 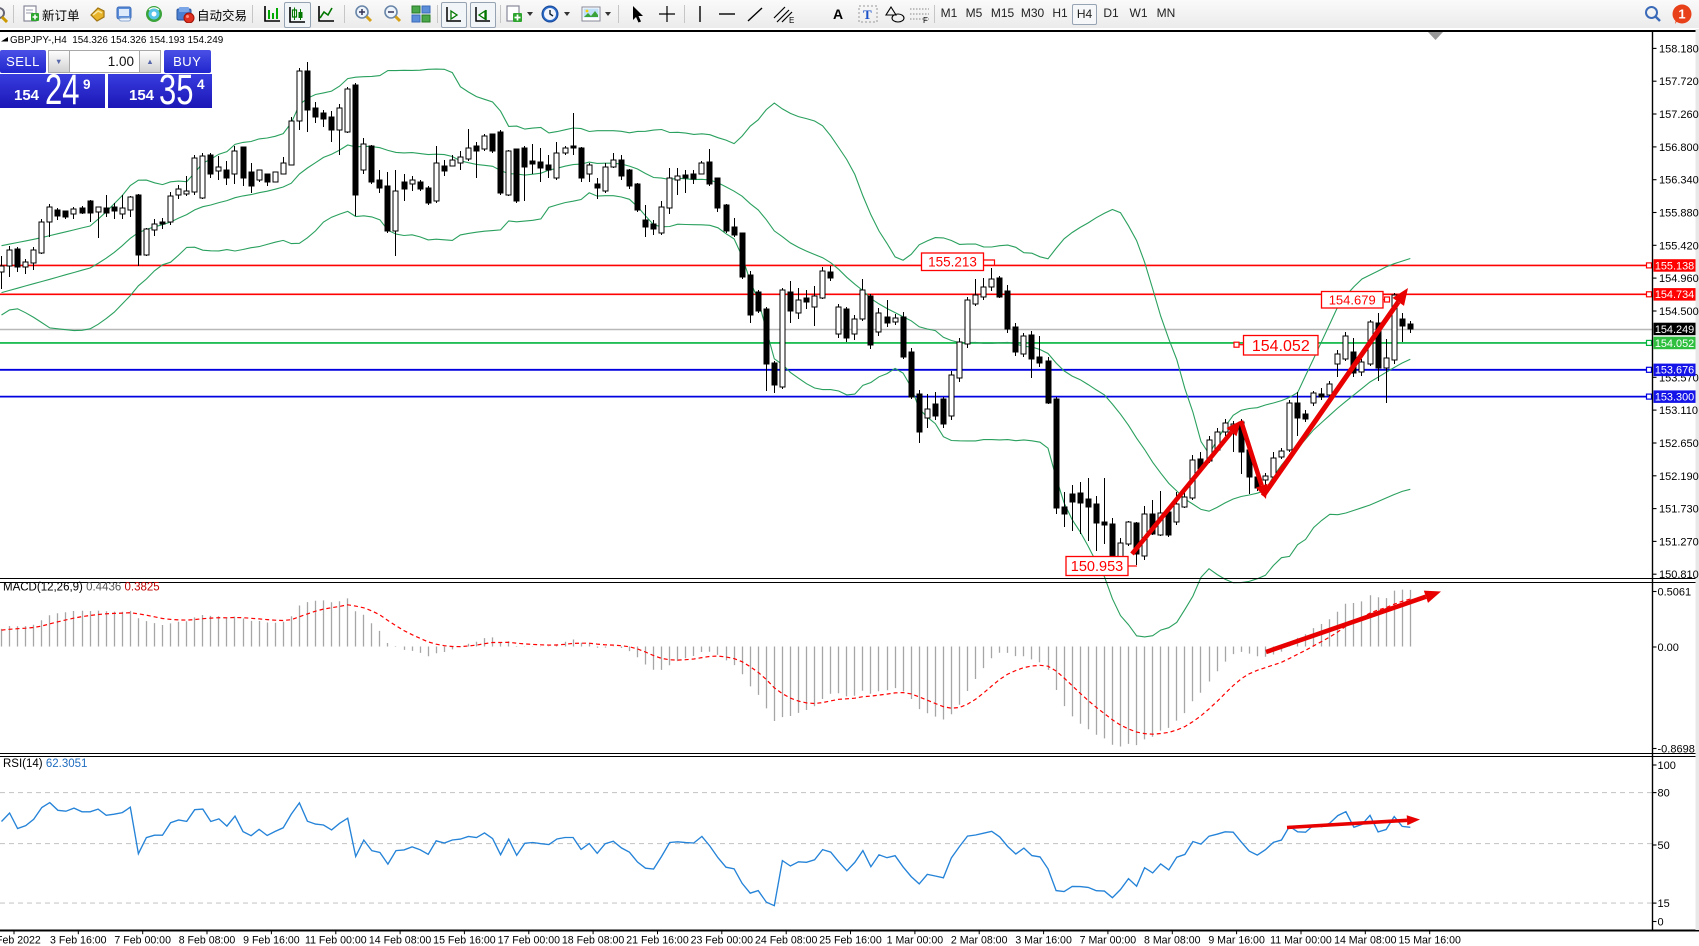 What do you see at coordinates (952, 262) in the screenshot?
I see `svg-text: 155.213` at bounding box center [952, 262].